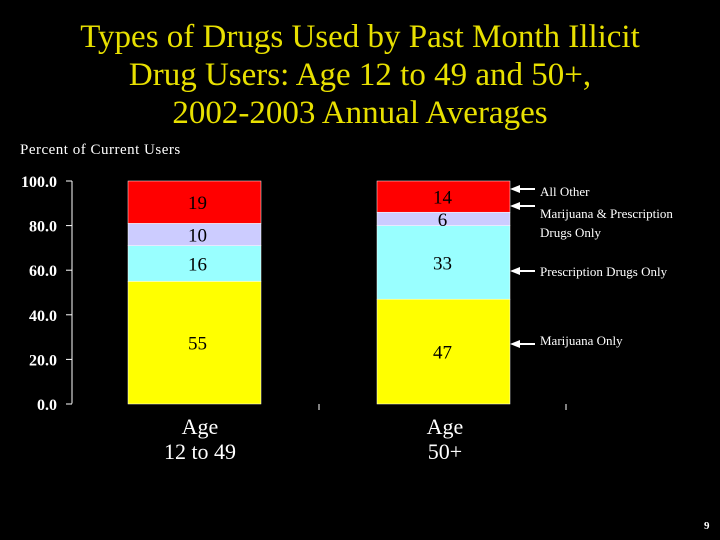  I want to click on x-category-line2: 12 to 49, so click(200, 451).